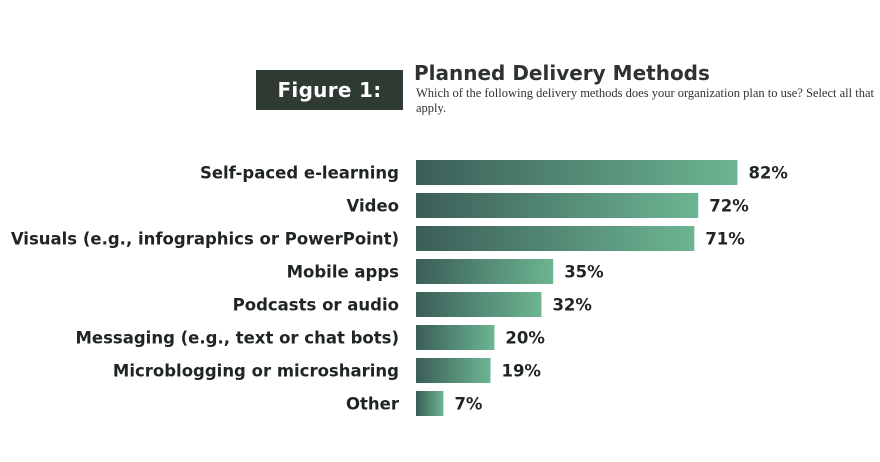  What do you see at coordinates (373, 206) in the screenshot?
I see `category-label-video: Video` at bounding box center [373, 206].